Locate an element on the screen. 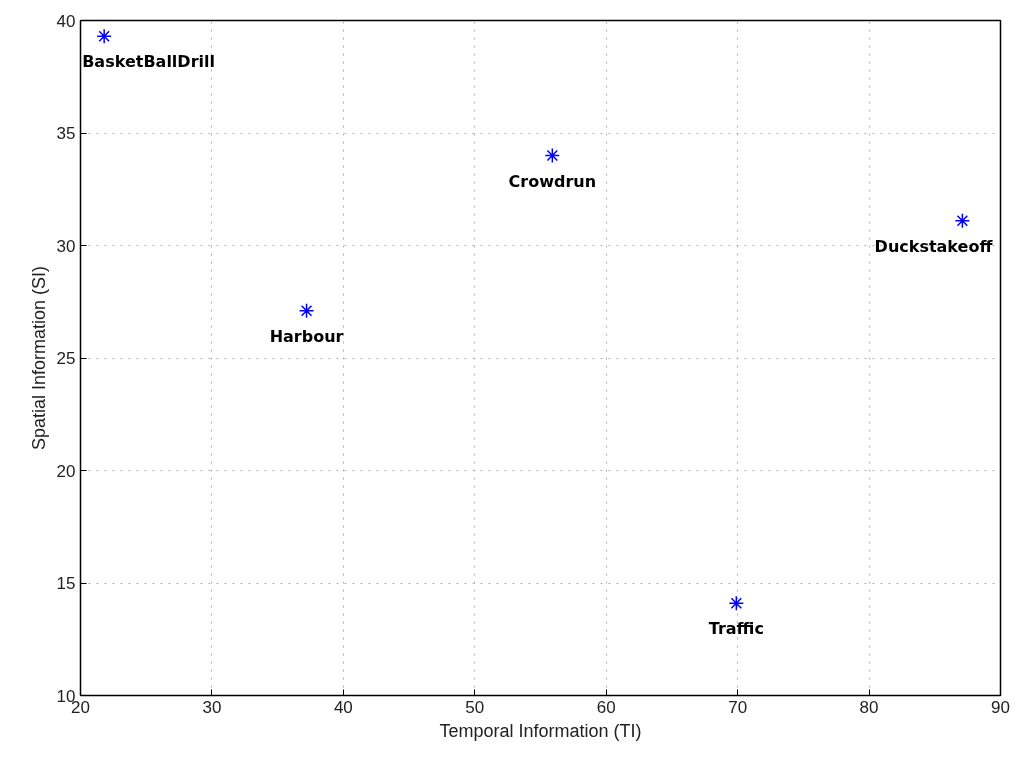  y-tick-label: 40 is located at coordinates (66, 21).